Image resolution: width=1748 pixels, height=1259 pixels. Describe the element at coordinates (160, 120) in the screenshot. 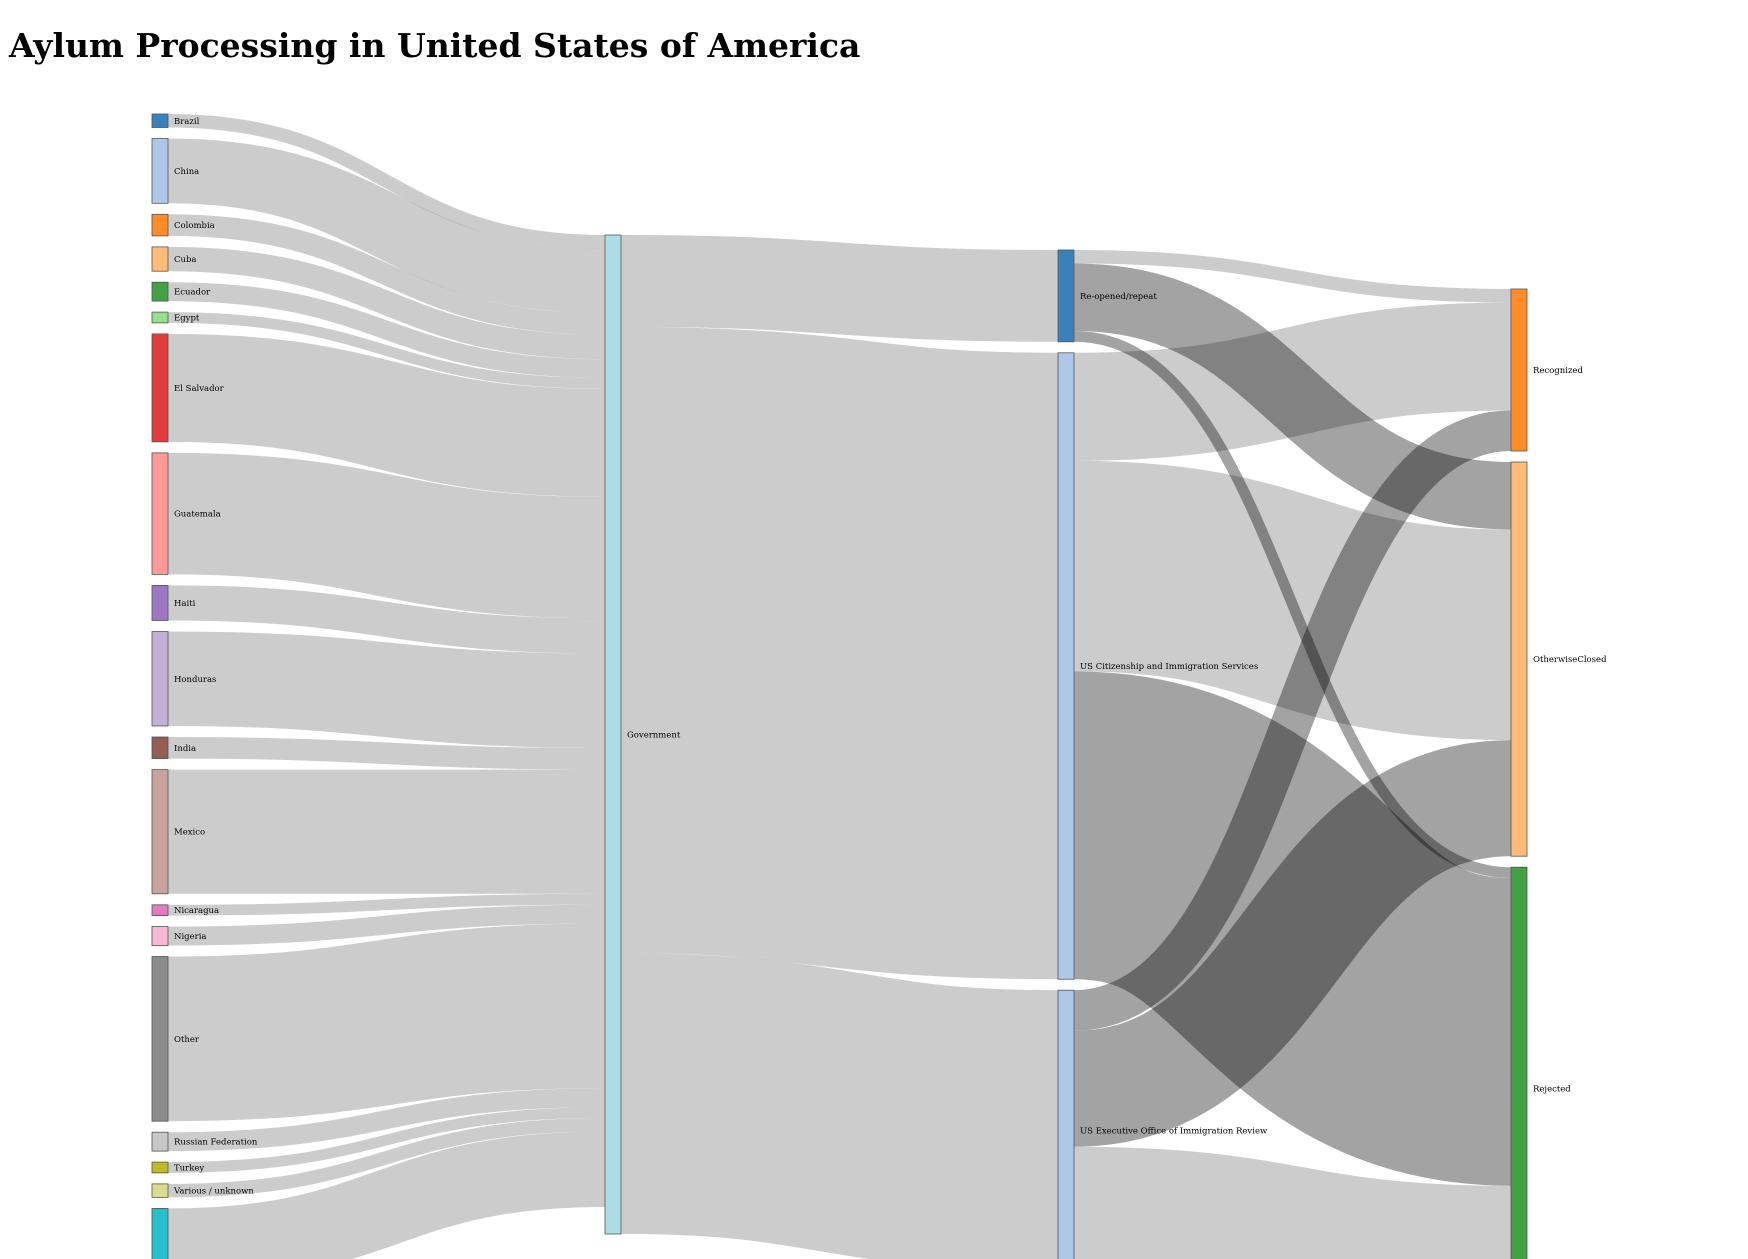

I see `node-brazil` at that location.